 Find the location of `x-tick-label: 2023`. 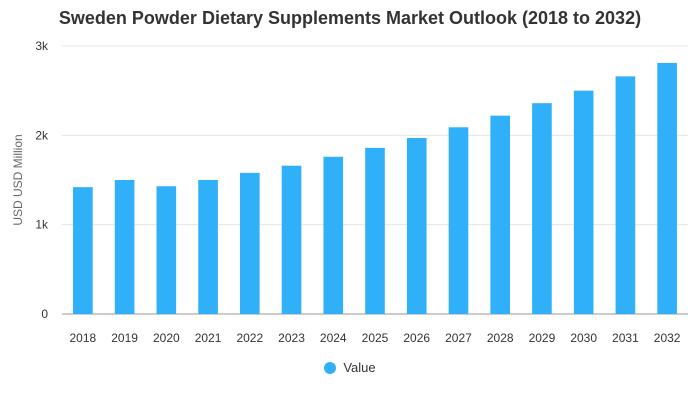

x-tick-label: 2023 is located at coordinates (291, 338).